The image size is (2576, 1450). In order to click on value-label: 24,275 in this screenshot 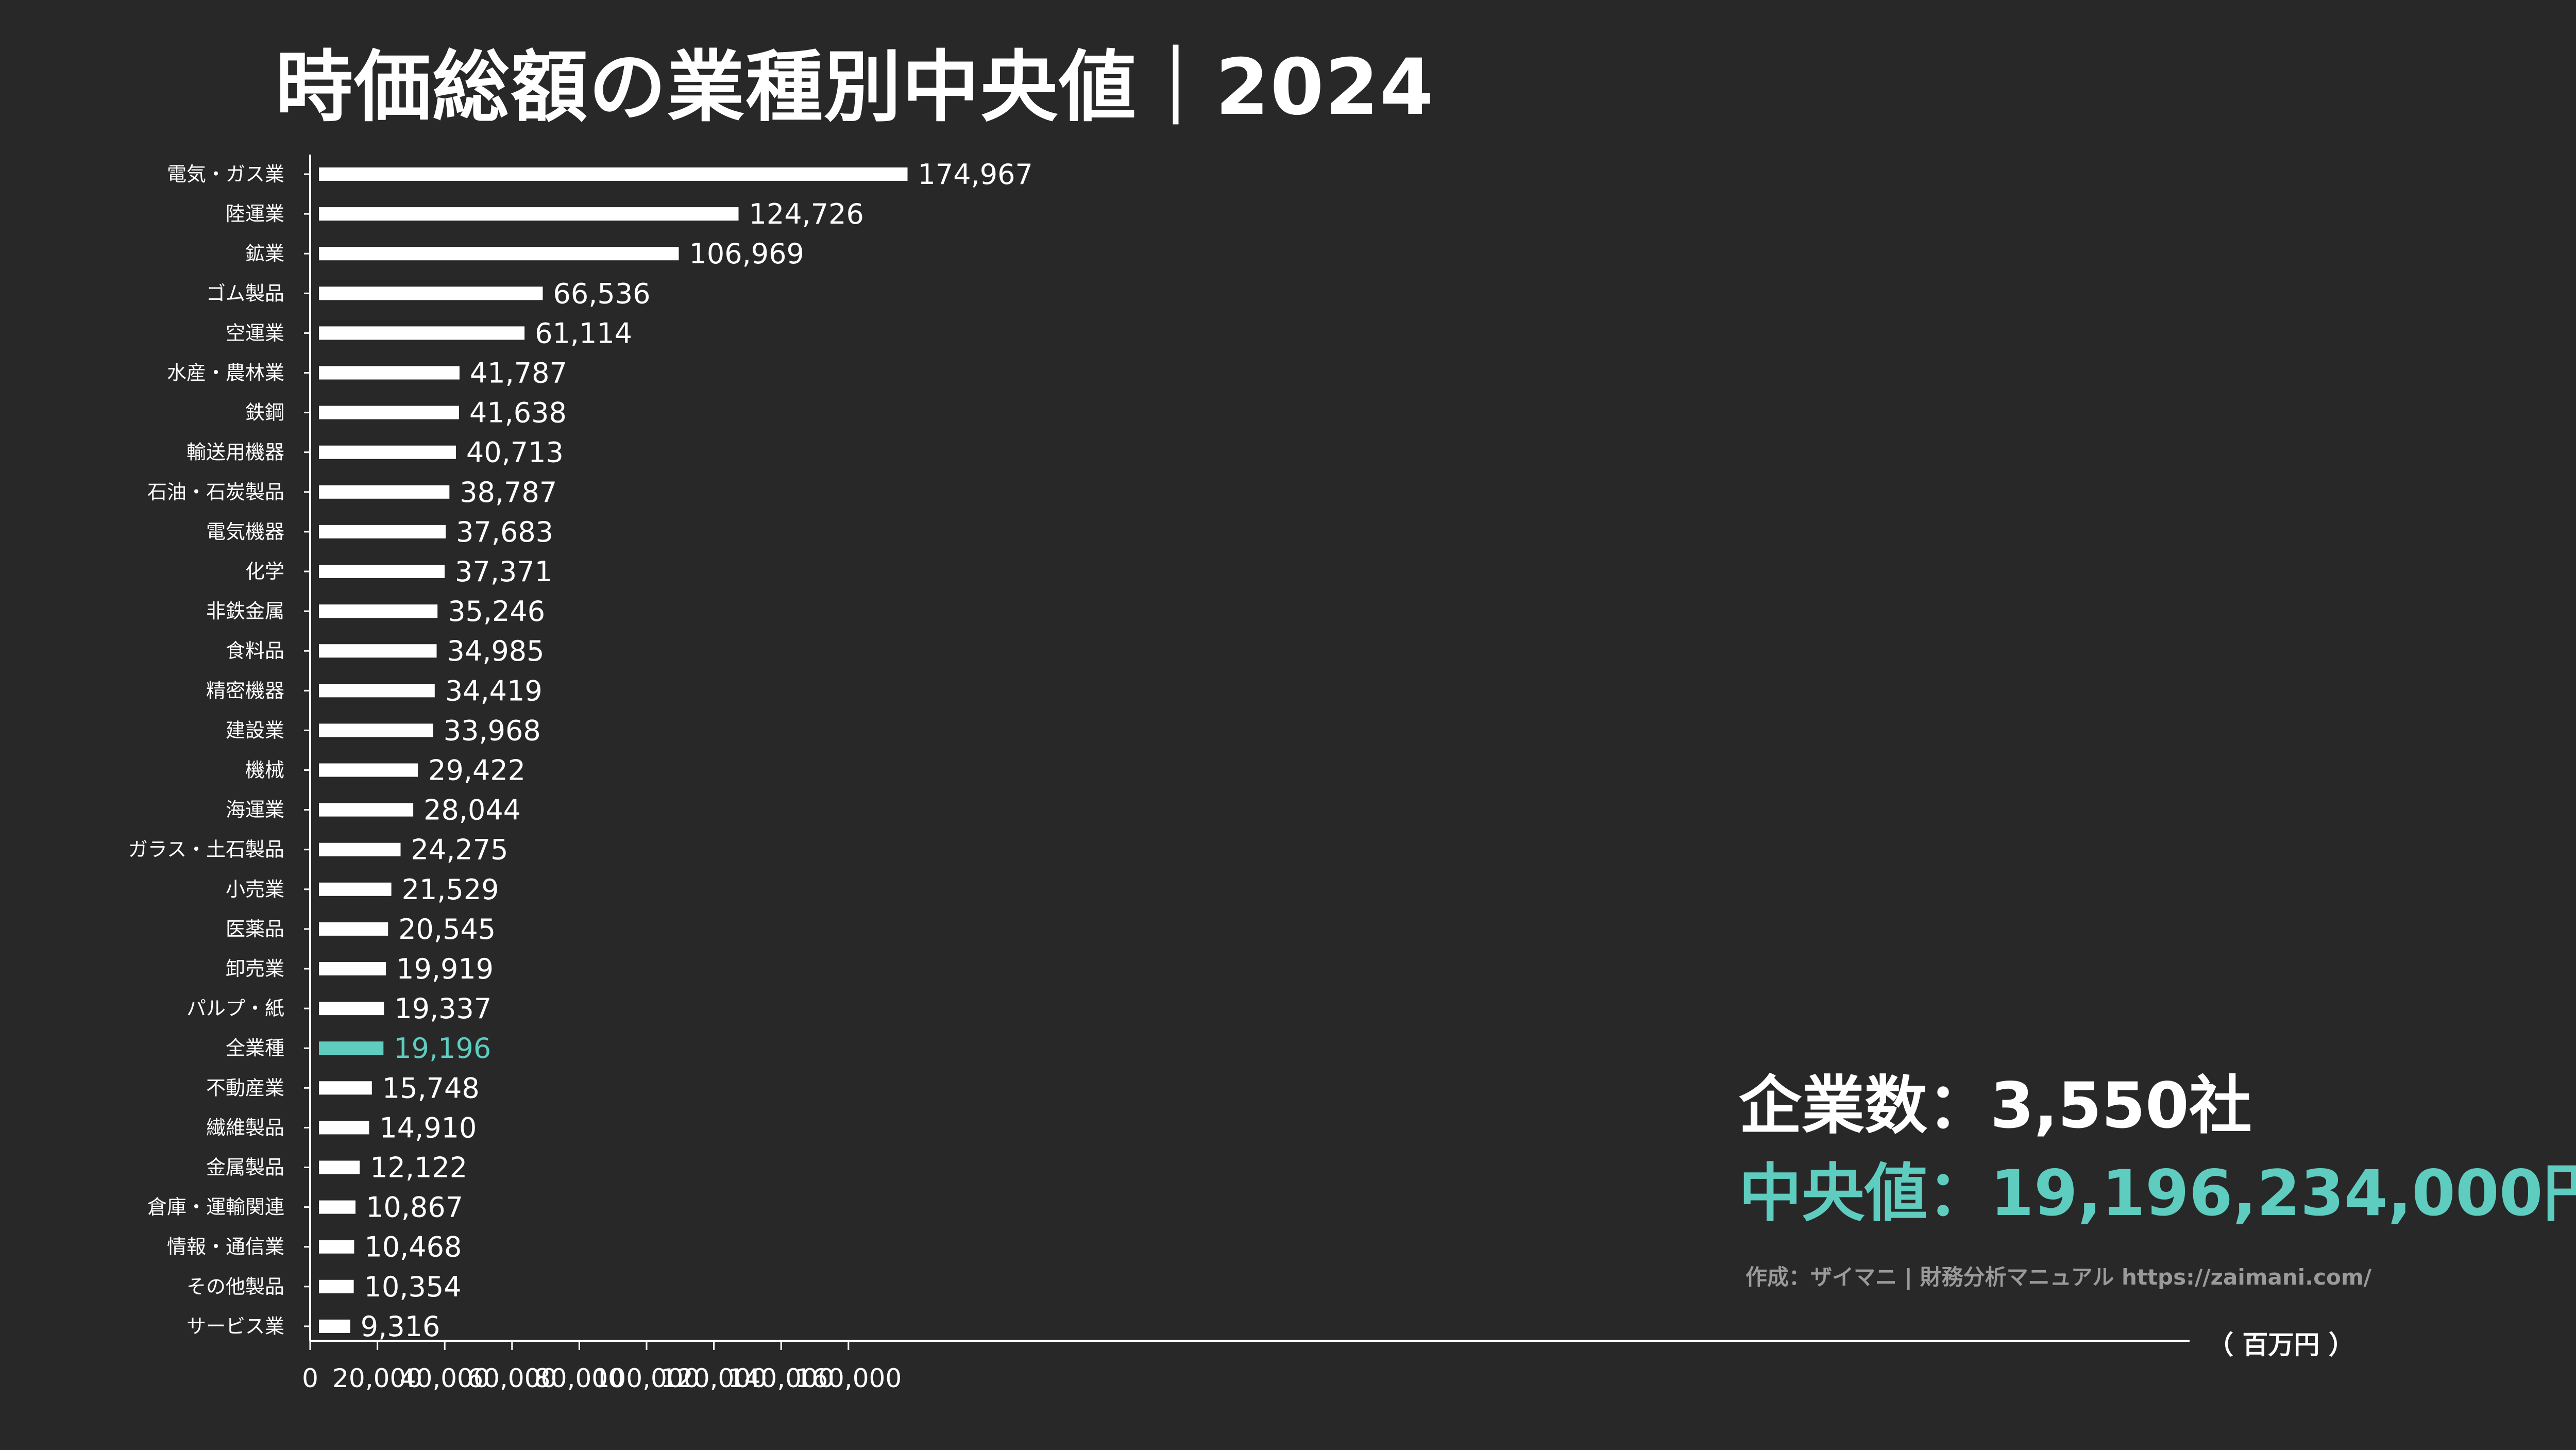, I will do `click(460, 850)`.